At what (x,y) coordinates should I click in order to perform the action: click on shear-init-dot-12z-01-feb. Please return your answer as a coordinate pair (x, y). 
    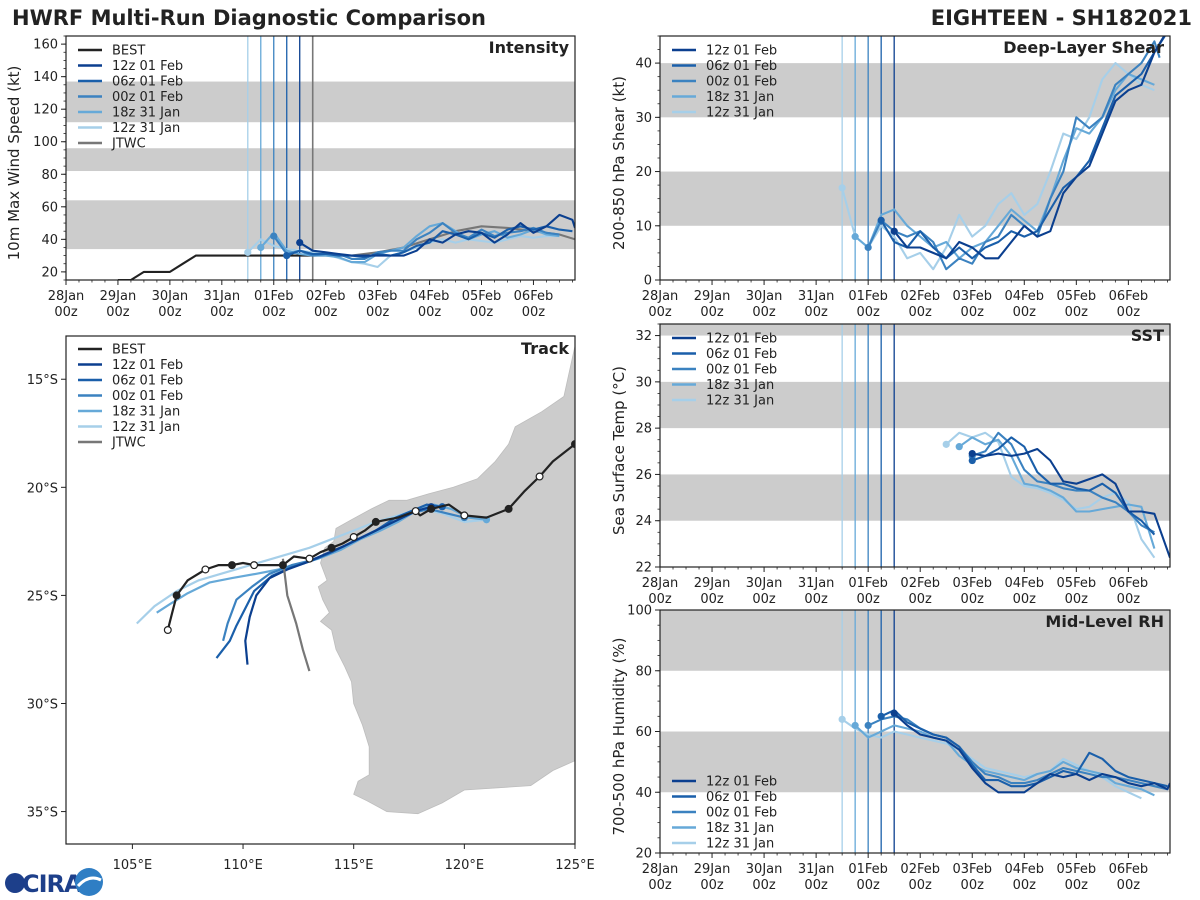
    Looking at the image, I should click on (894, 231).